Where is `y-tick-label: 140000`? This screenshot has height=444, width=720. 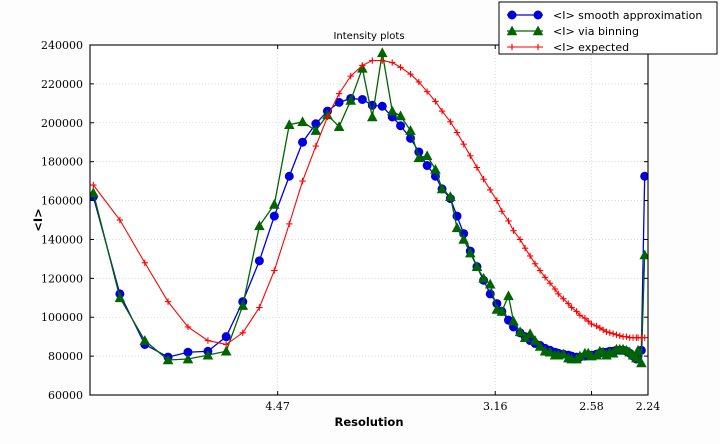
y-tick-label: 140000 is located at coordinates (62, 239).